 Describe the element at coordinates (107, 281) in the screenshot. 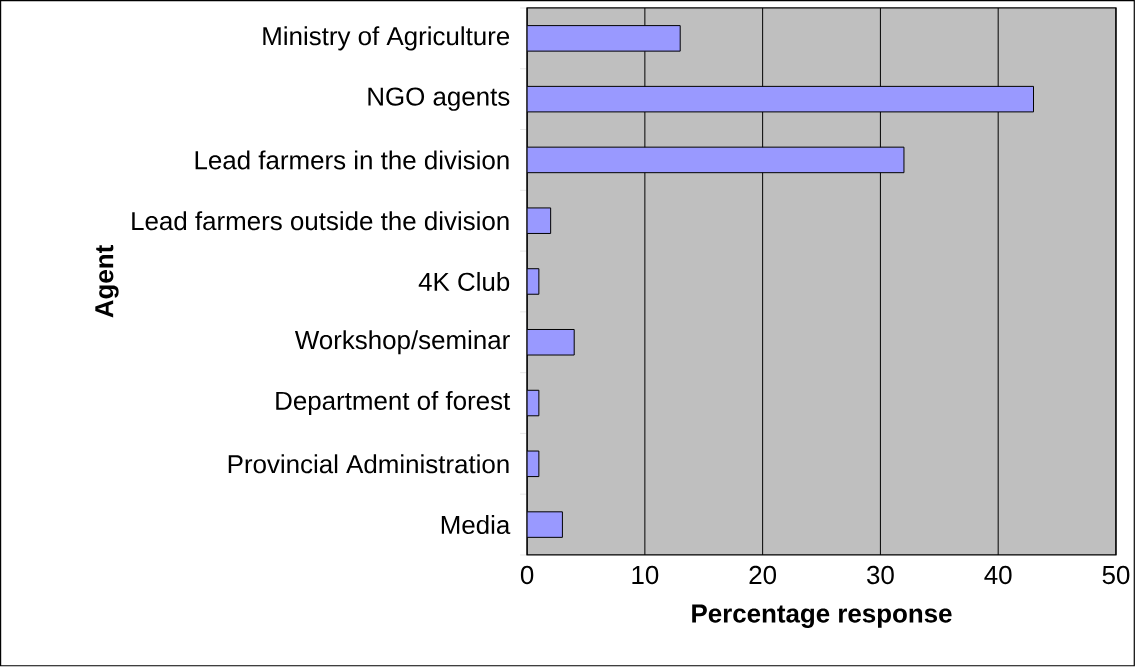

I see `y-axis-title: Agent` at that location.